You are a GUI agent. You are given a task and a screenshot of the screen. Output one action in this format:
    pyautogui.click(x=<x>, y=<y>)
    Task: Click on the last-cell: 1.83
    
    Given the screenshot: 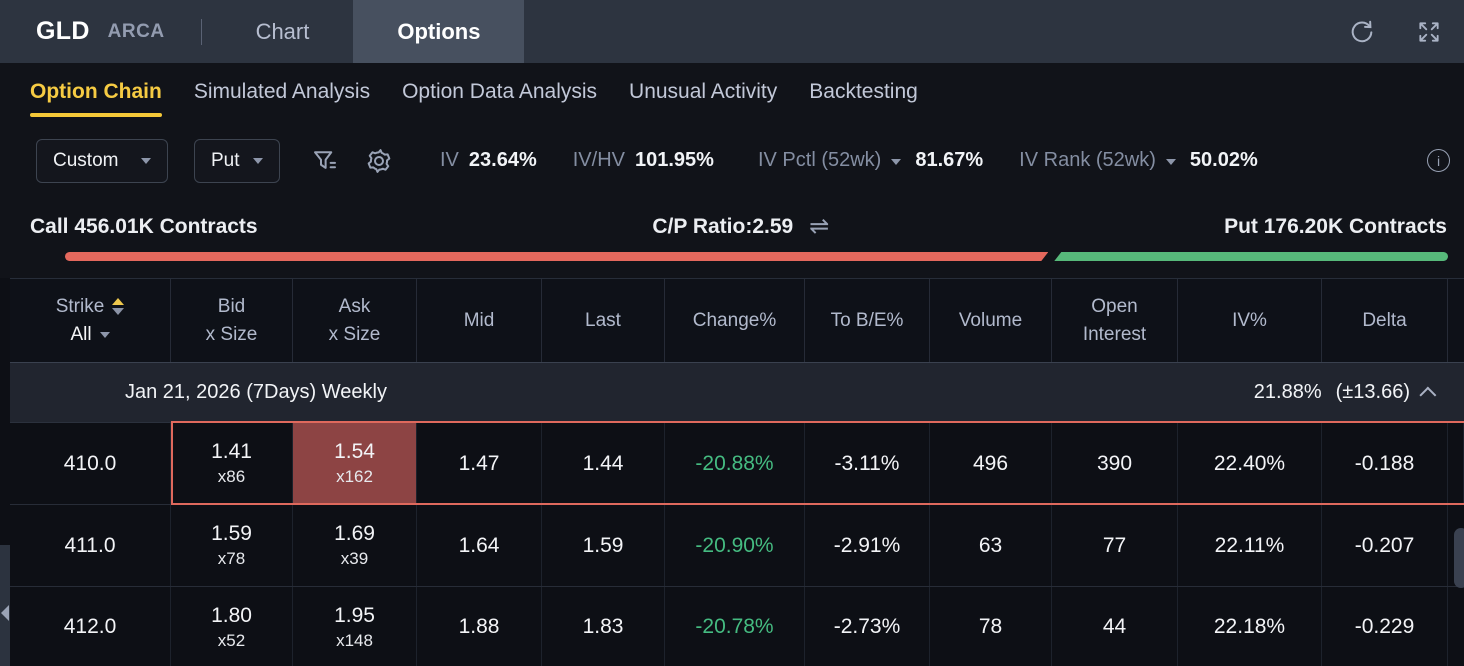 What is the action you would take?
    pyautogui.click(x=603, y=626)
    